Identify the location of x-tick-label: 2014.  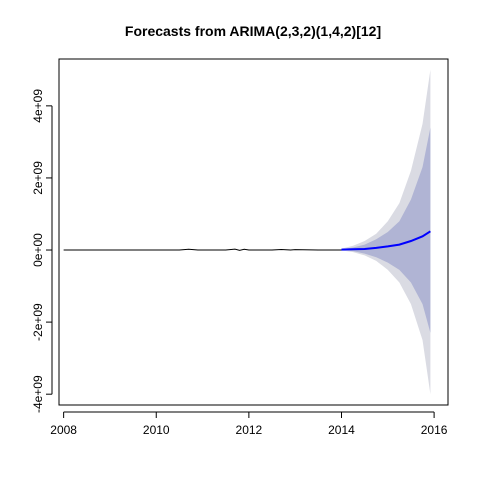
(341, 430).